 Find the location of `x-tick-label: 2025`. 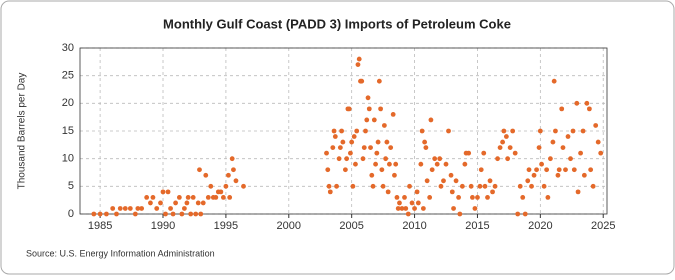

x-tick-label: 2025 is located at coordinates (603, 226).